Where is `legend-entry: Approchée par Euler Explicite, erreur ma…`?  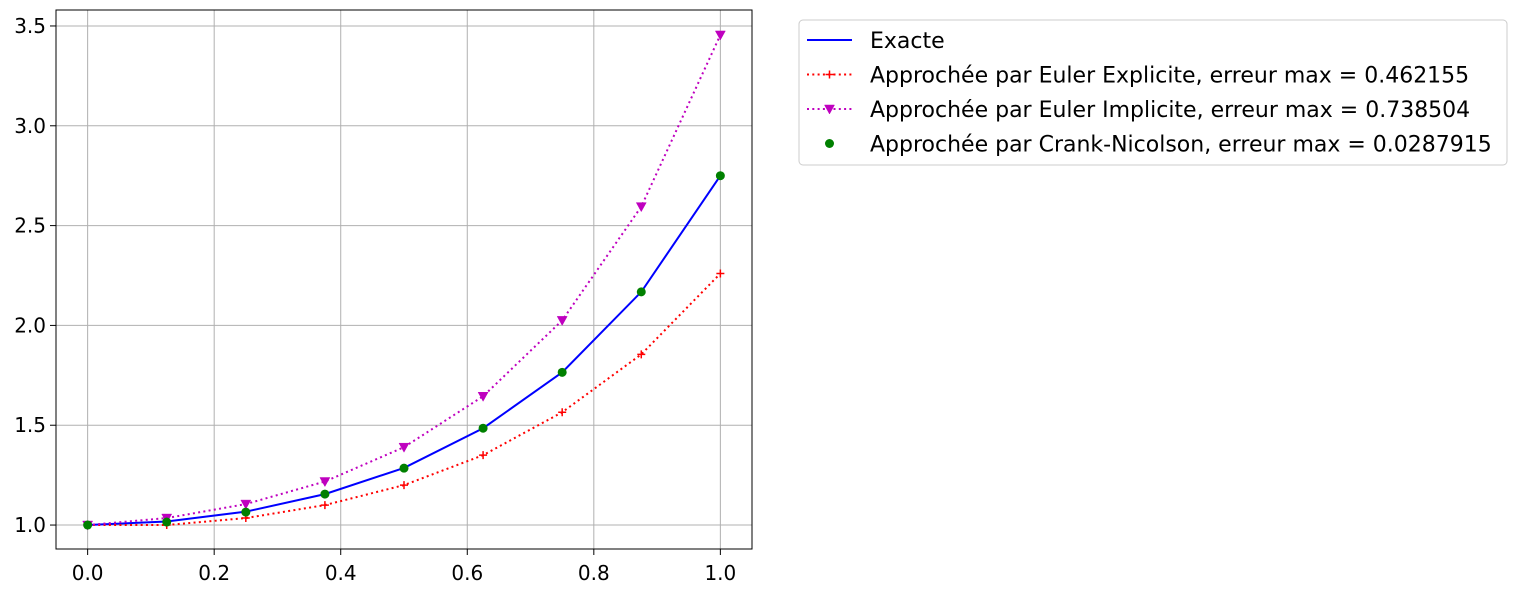
legend-entry: Approchée par Euler Explicite, erreur ma… is located at coordinates (1138, 76).